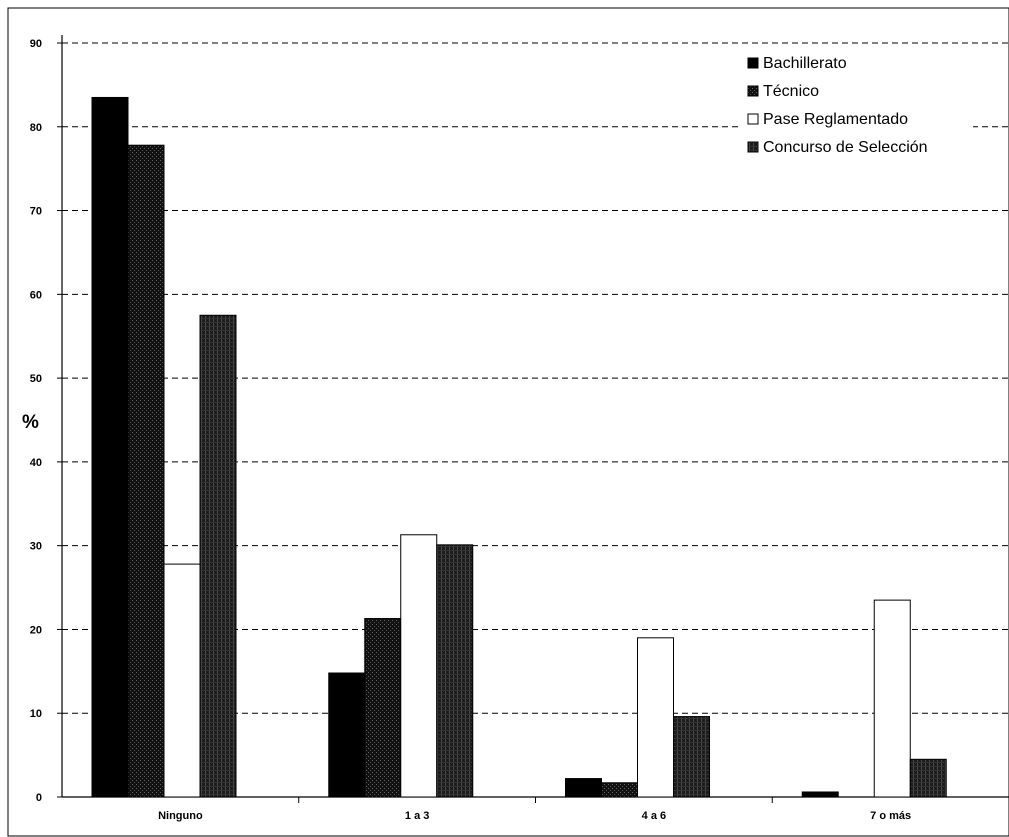 The image size is (1009, 837). Describe the element at coordinates (845, 147) in the screenshot. I see `legend-entry: Concurso de Selección` at that location.